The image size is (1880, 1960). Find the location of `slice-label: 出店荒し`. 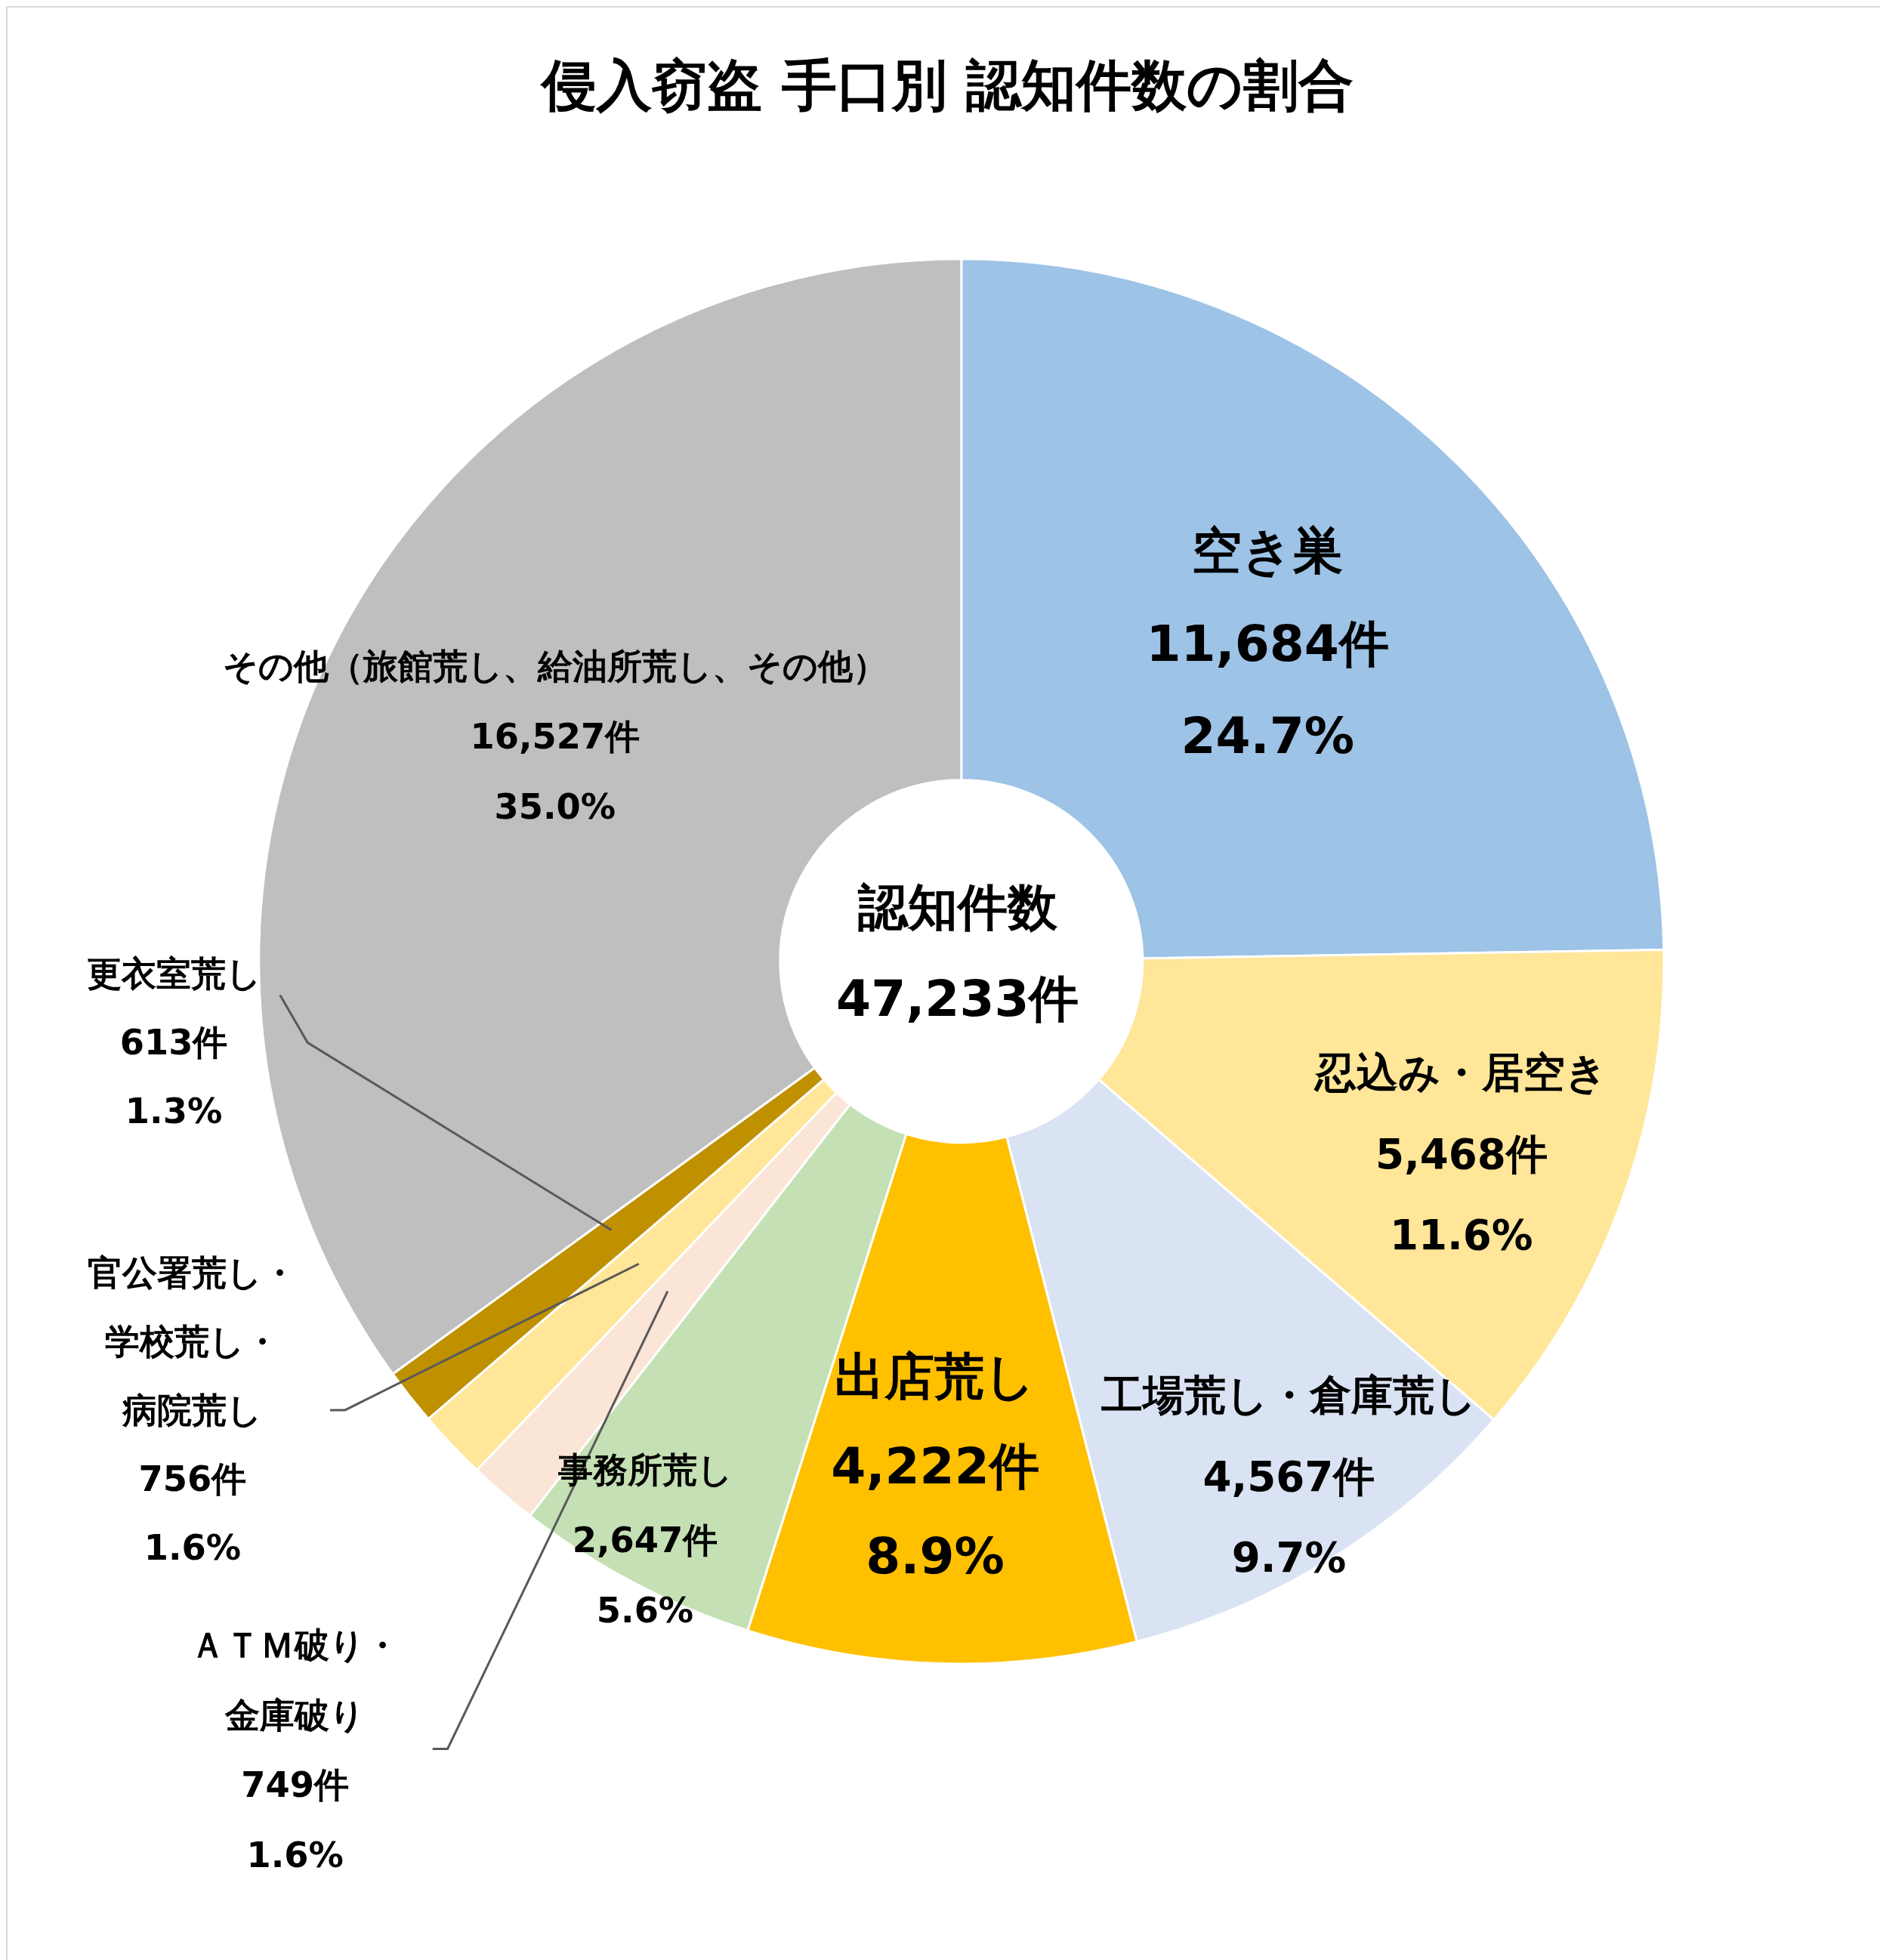

slice-label: 出店荒し is located at coordinates (935, 1376).